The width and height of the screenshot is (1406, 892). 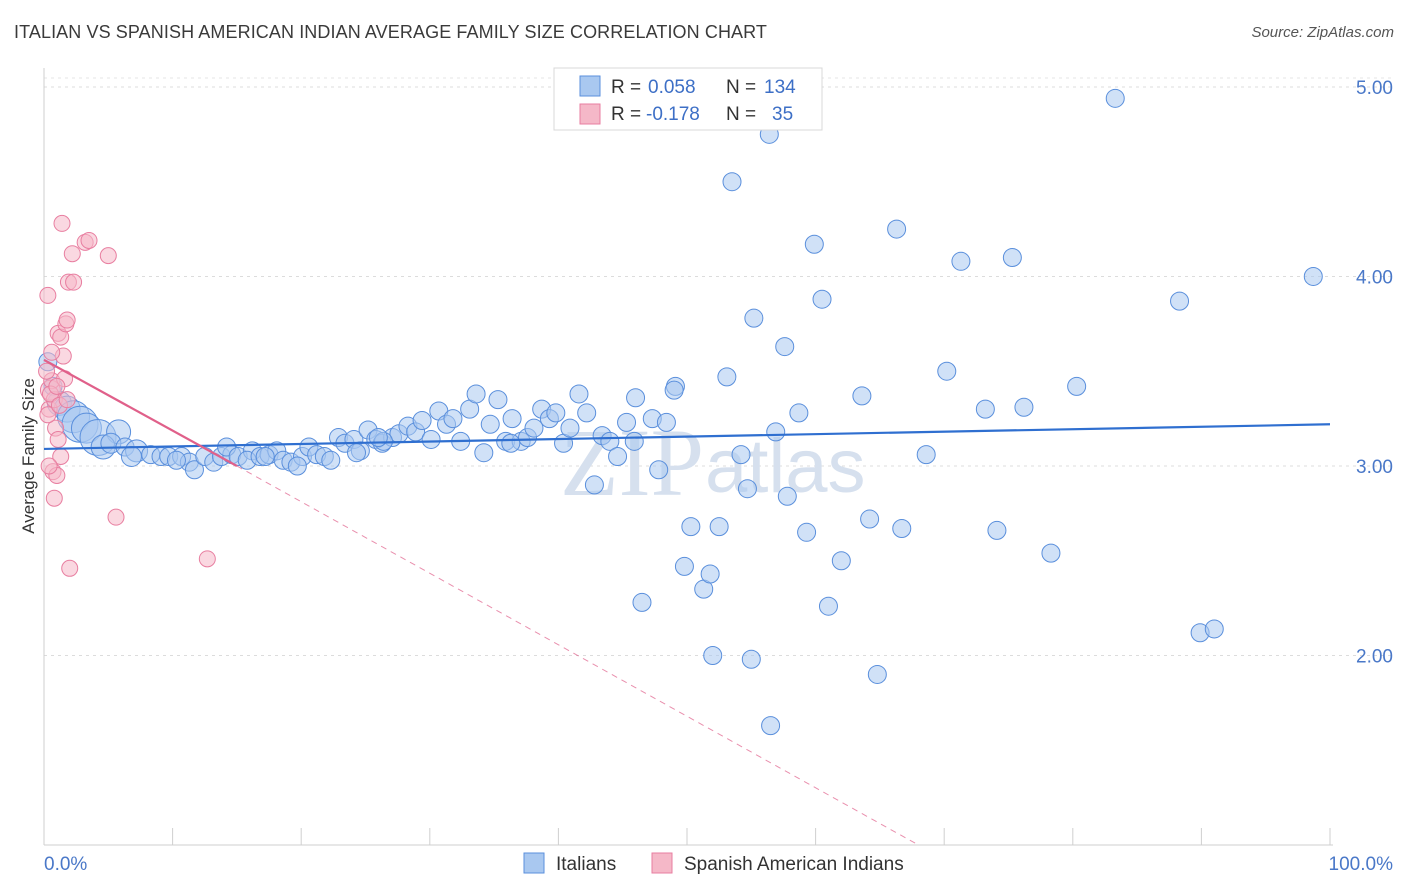 What do you see at coordinates (590, 86) in the screenshot?
I see `legend-swatch-italians` at bounding box center [590, 86].